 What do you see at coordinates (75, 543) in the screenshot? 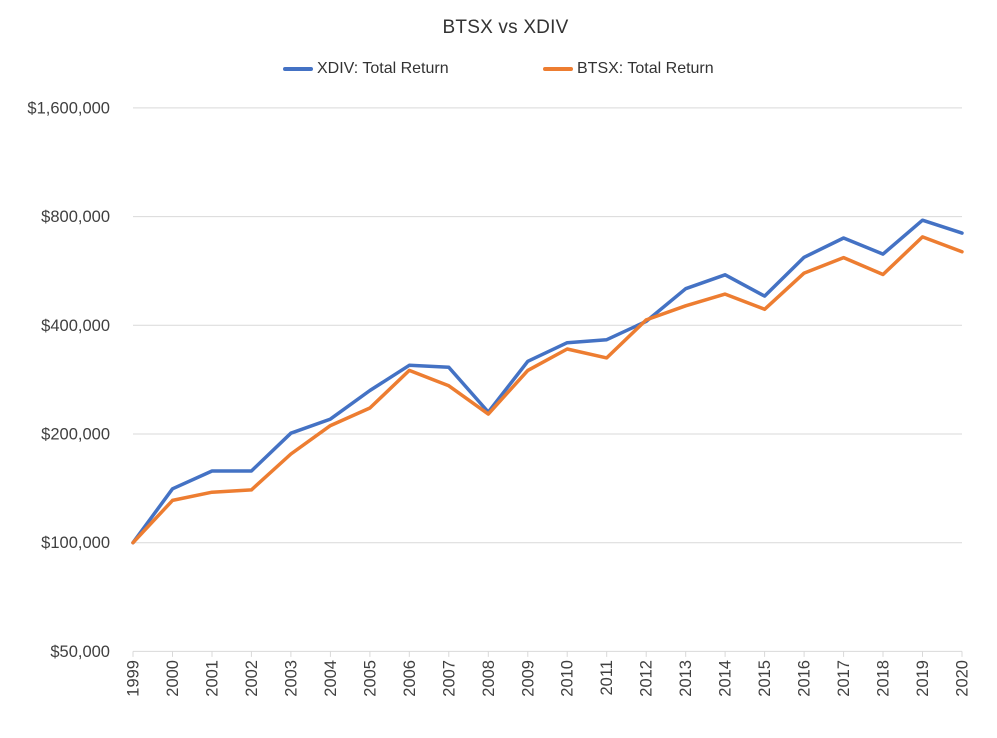
I see `y-axis-tick-label: $100,000` at bounding box center [75, 543].